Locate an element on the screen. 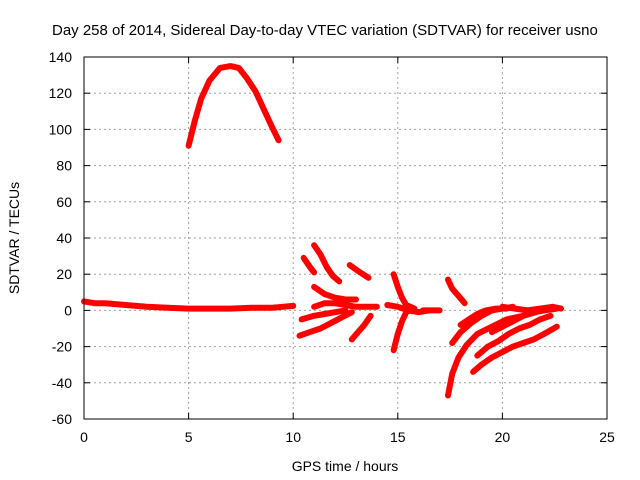  series-arc-baseline is located at coordinates (189, 305).